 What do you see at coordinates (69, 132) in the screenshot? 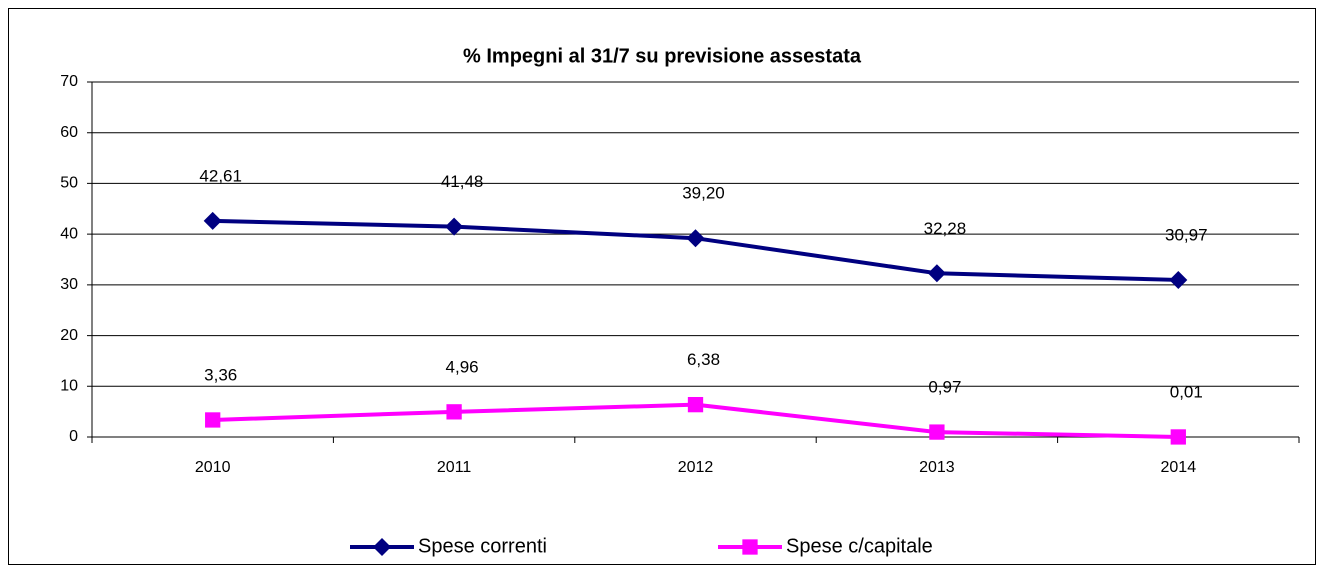
I see `y-tick-label: 60` at bounding box center [69, 132].